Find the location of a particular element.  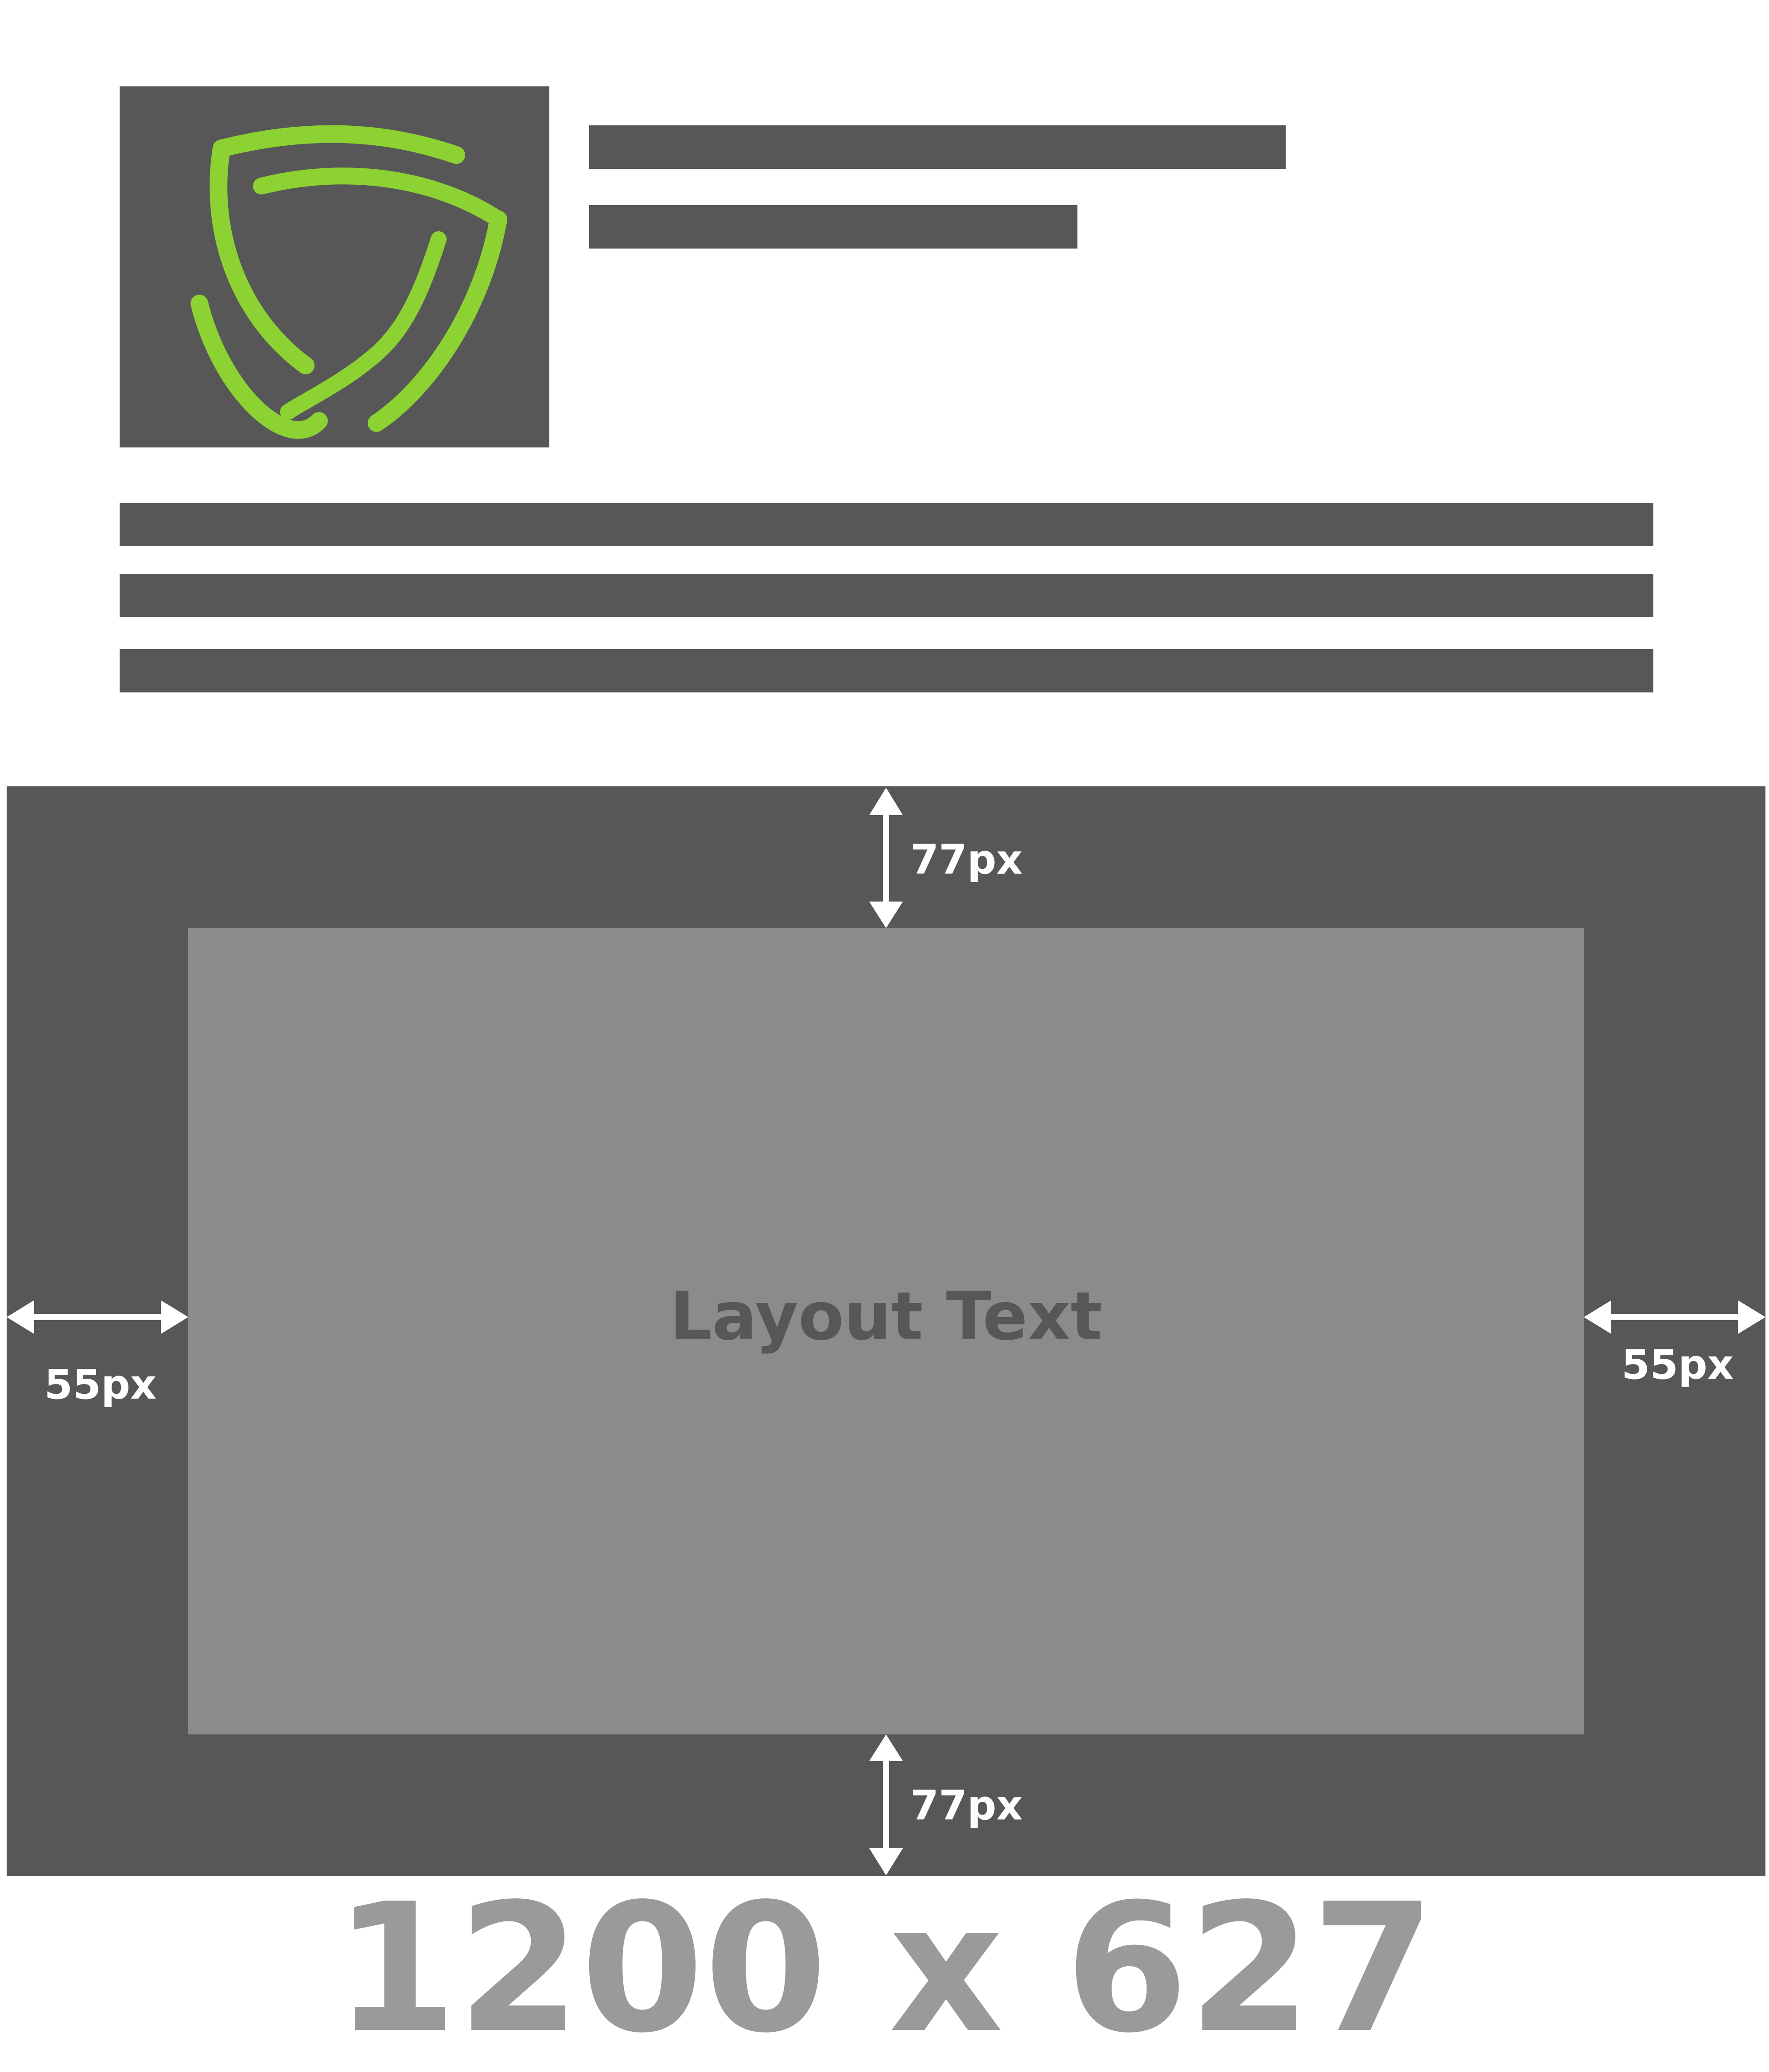

shield-arc-inner-left is located at coordinates (262, 257).